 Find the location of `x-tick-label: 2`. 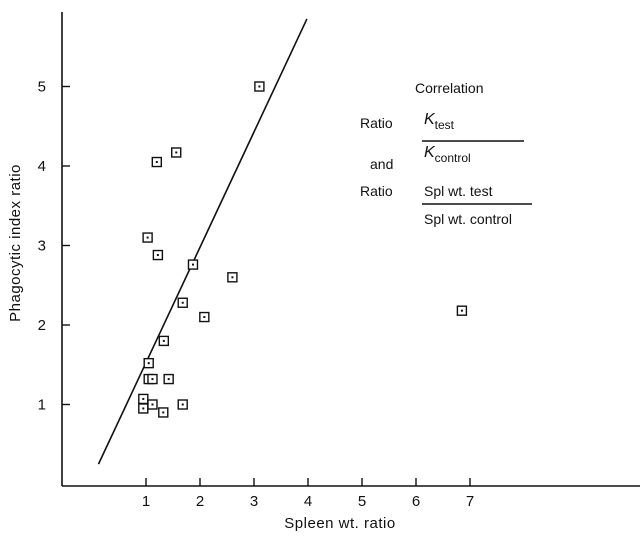

x-tick-label: 2 is located at coordinates (200, 501).